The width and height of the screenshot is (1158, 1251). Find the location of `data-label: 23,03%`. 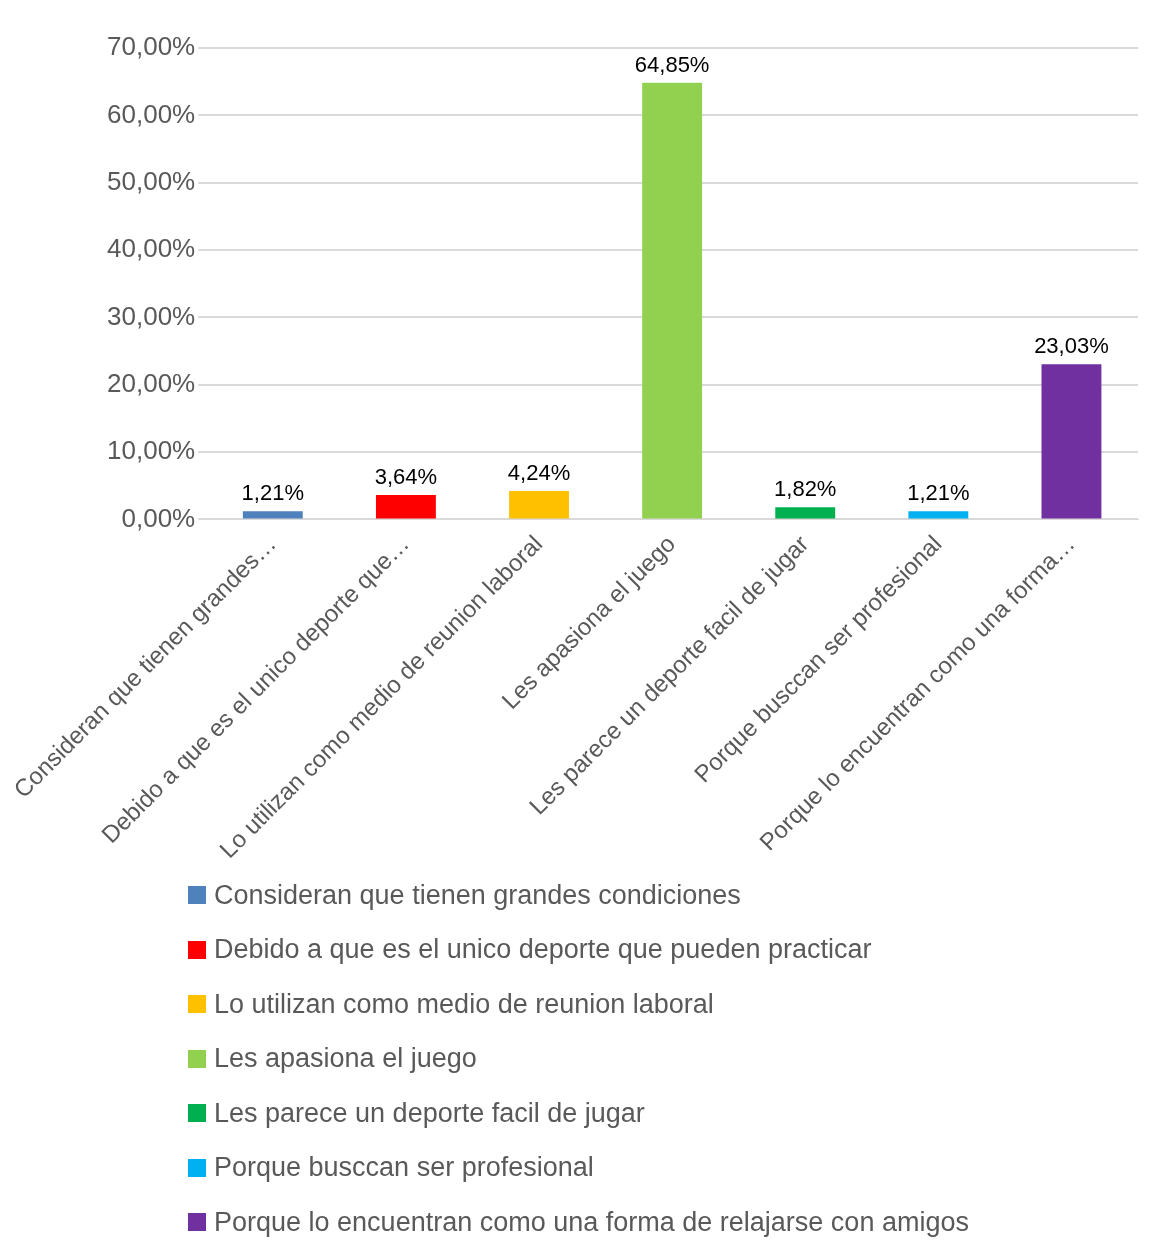

data-label: 23,03% is located at coordinates (1071, 346).